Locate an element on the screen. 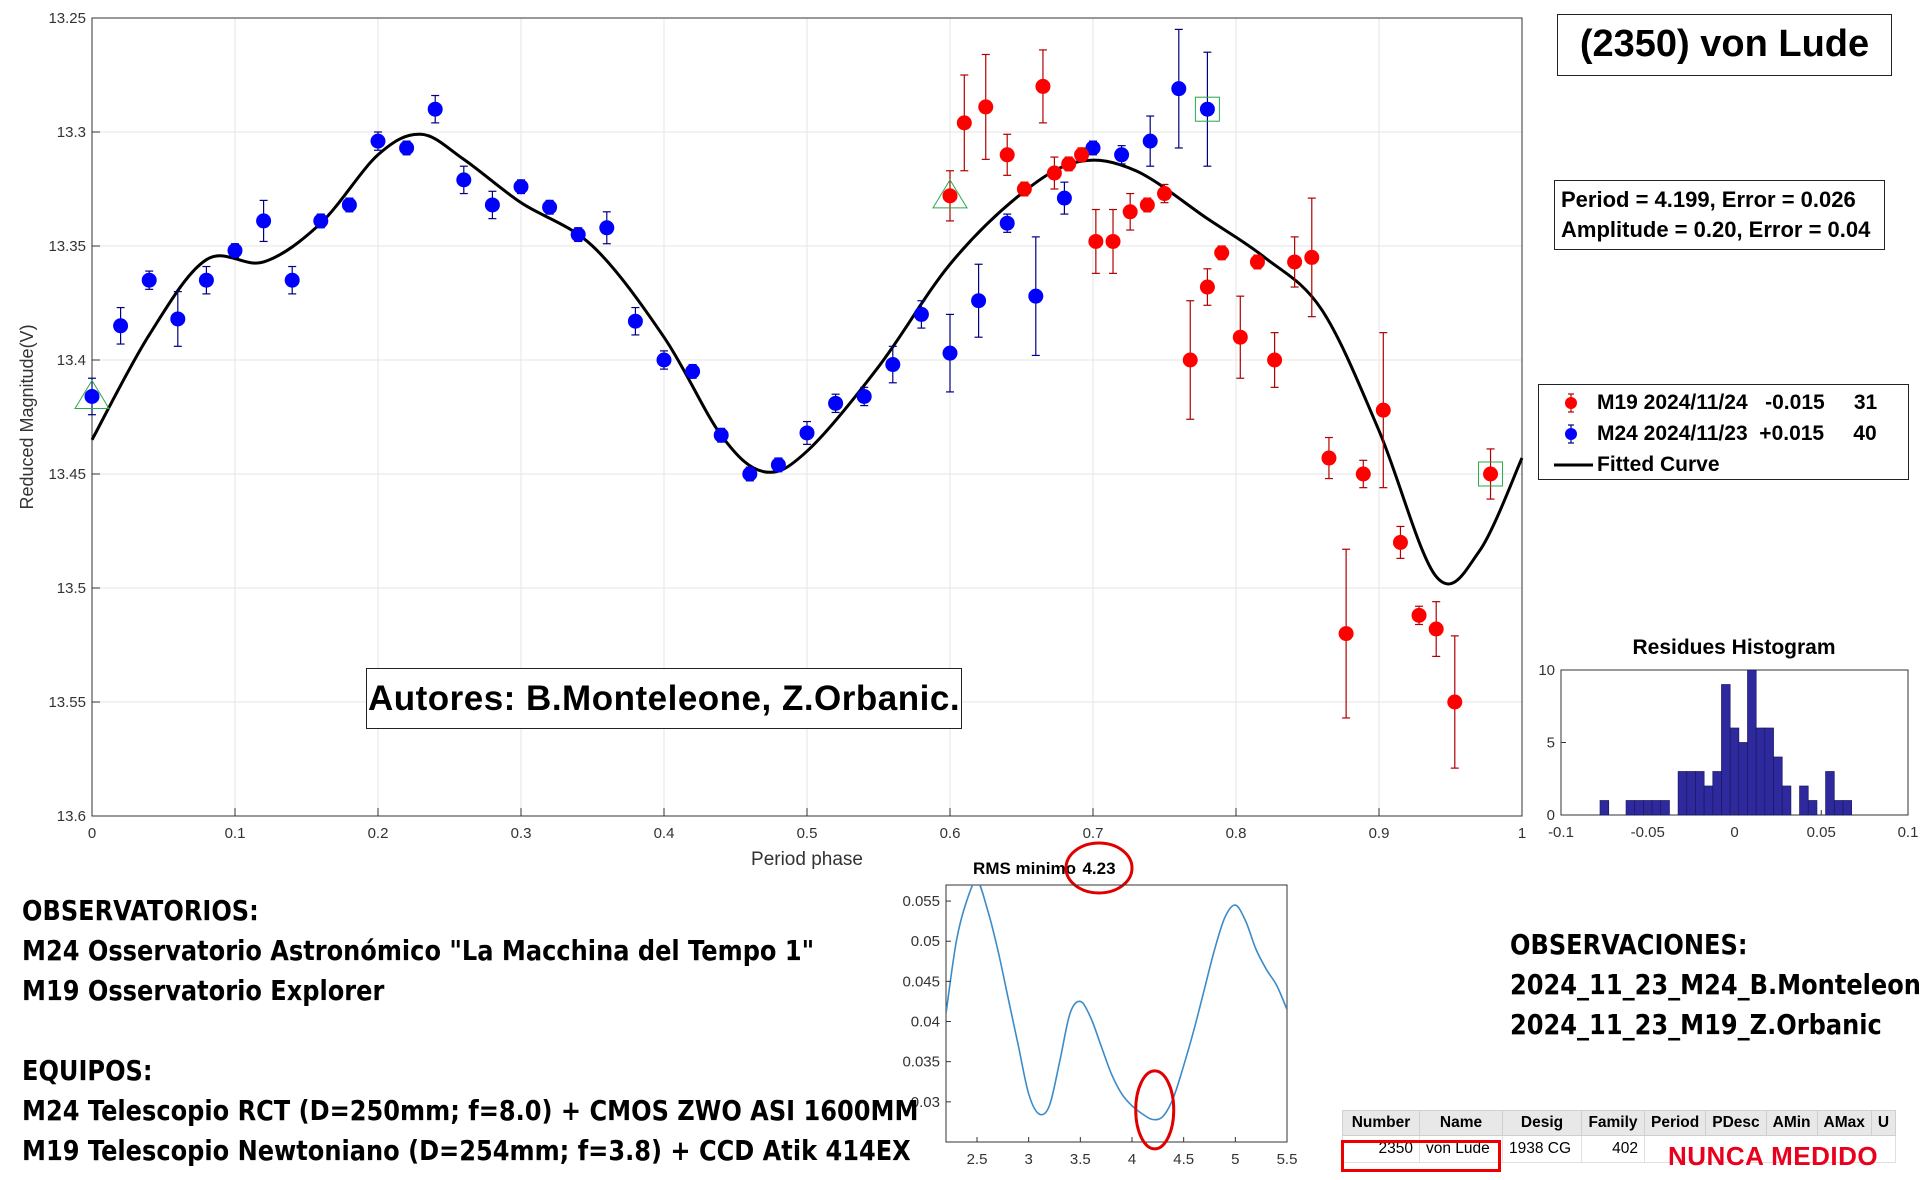 The height and width of the screenshot is (1180, 1920). cell-name: von Lude is located at coordinates (1461, 1149).